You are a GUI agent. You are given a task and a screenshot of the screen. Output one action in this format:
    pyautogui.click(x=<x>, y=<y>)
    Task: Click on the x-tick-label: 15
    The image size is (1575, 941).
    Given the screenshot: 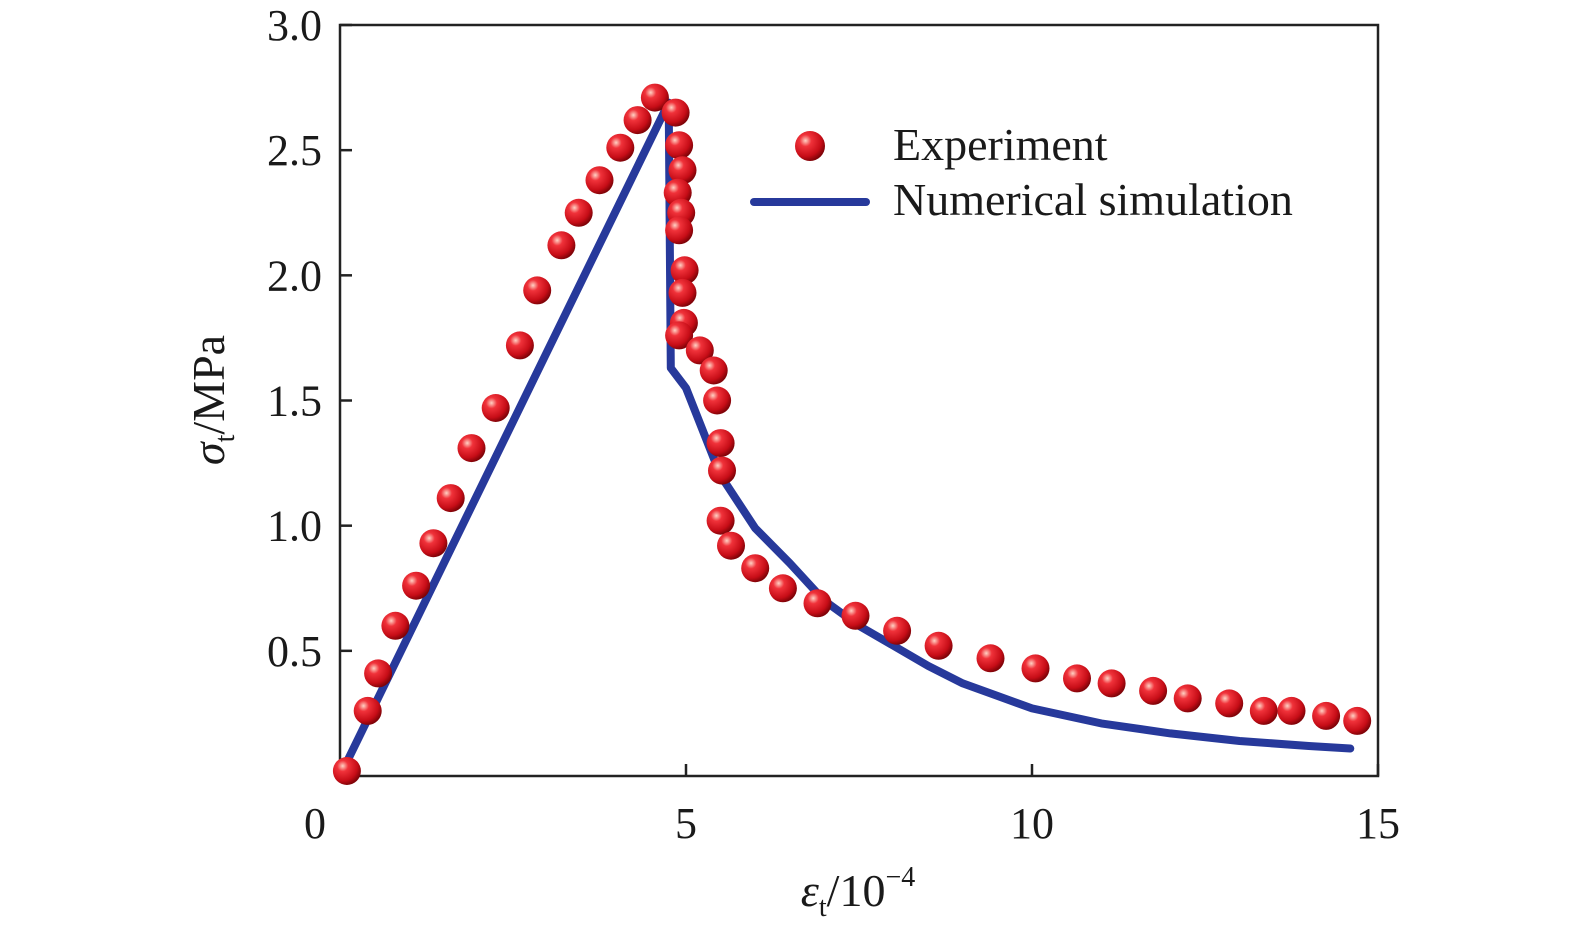 What is the action you would take?
    pyautogui.click(x=1378, y=823)
    